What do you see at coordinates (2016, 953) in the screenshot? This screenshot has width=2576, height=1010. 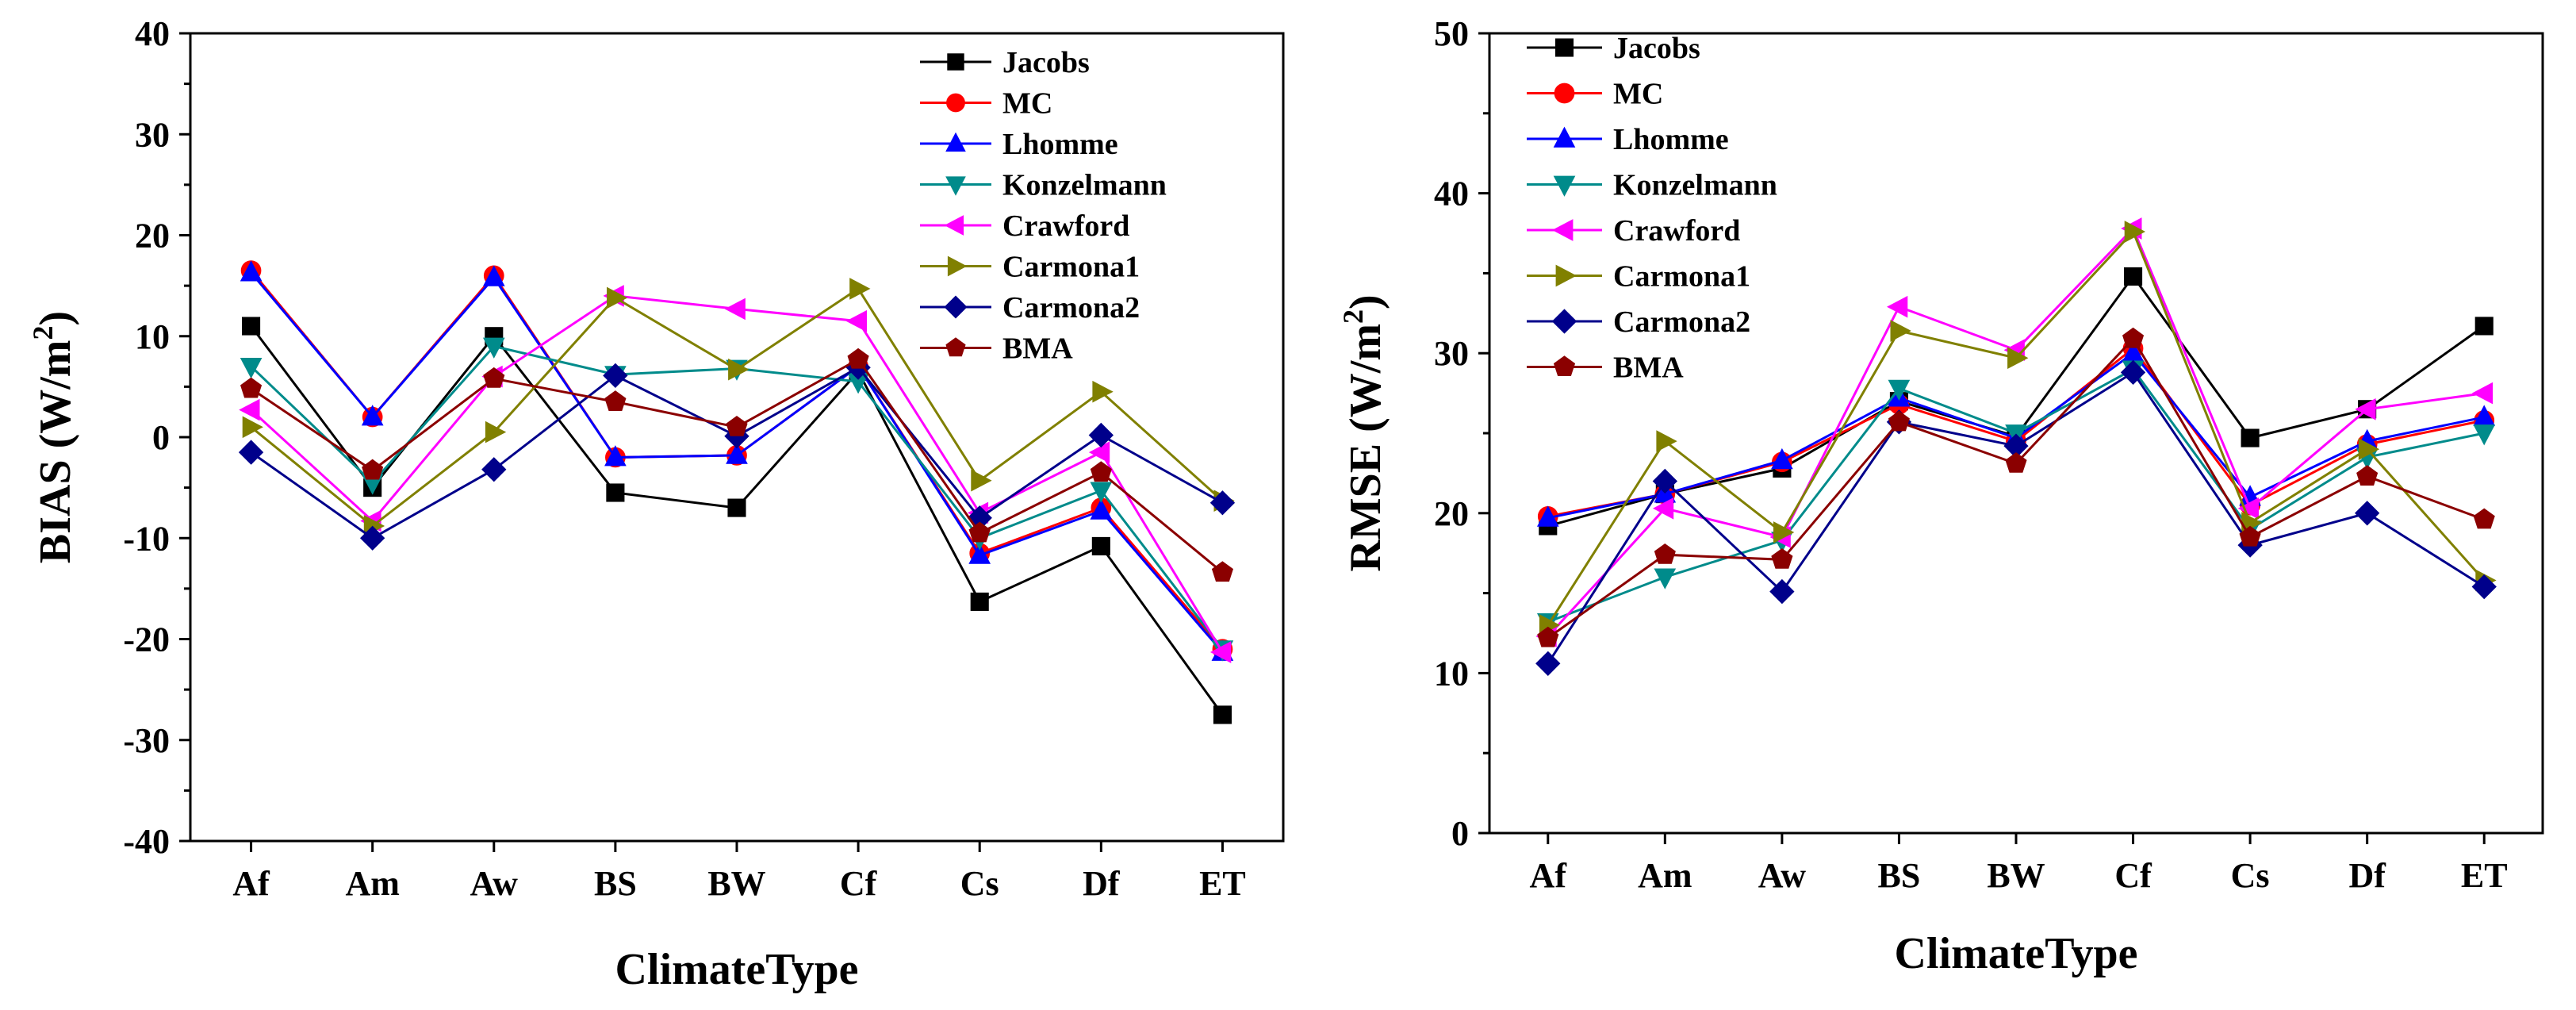 I see `rmse-x-axis-title: ClimateType` at bounding box center [2016, 953].